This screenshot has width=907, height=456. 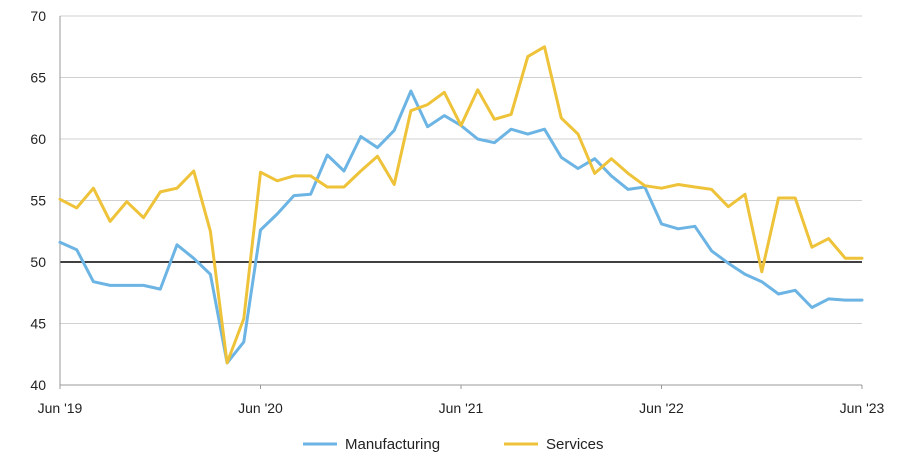 I want to click on x-tick-label: Jun '19, so click(x=60, y=408).